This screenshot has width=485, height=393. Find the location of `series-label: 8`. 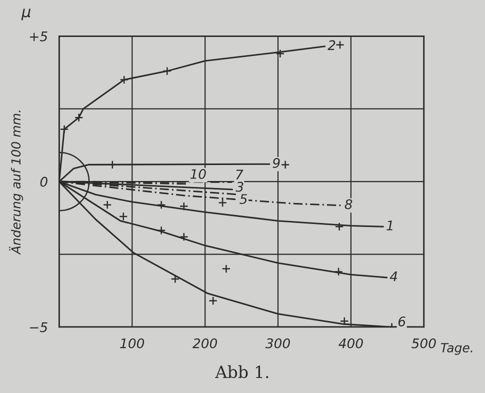

series-label: 8 is located at coordinates (348, 204).